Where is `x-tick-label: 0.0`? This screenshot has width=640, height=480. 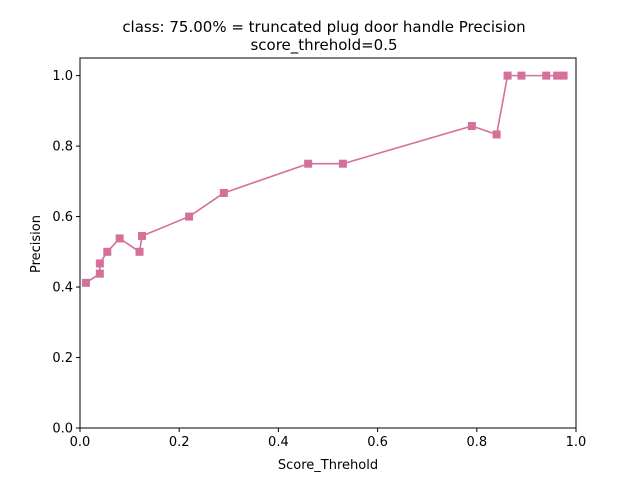
x-tick-label: 0.0 is located at coordinates (80, 442).